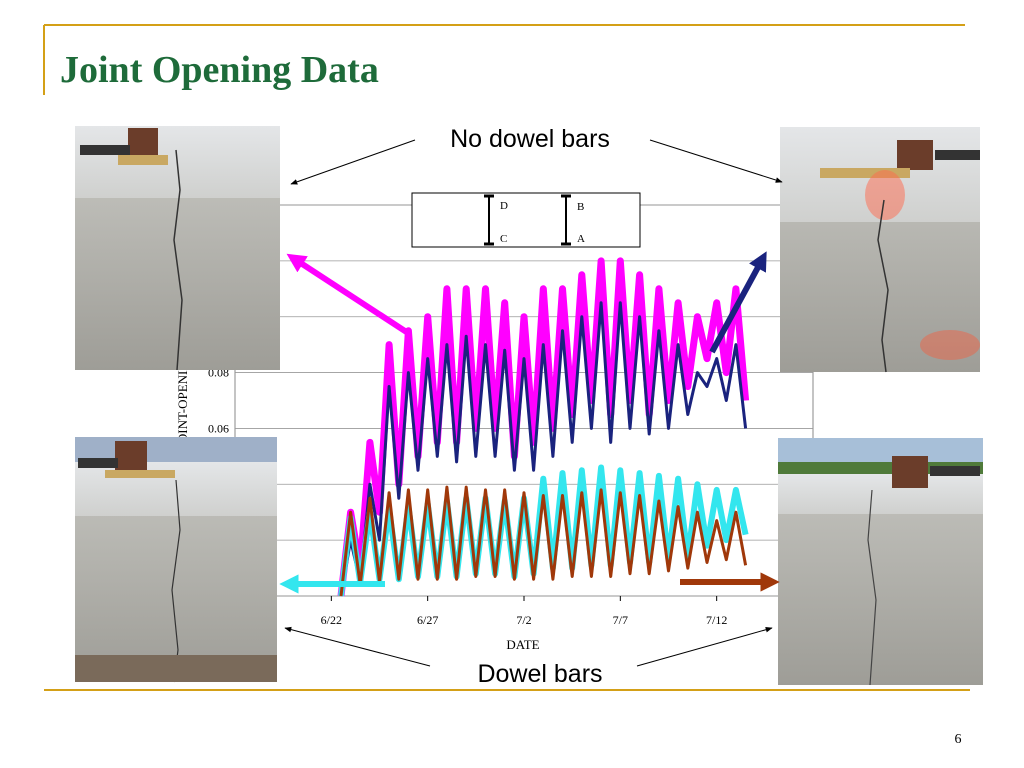 This screenshot has height=768, width=1024. What do you see at coordinates (530, 139) in the screenshot?
I see `top-label: No dowel bars` at bounding box center [530, 139].